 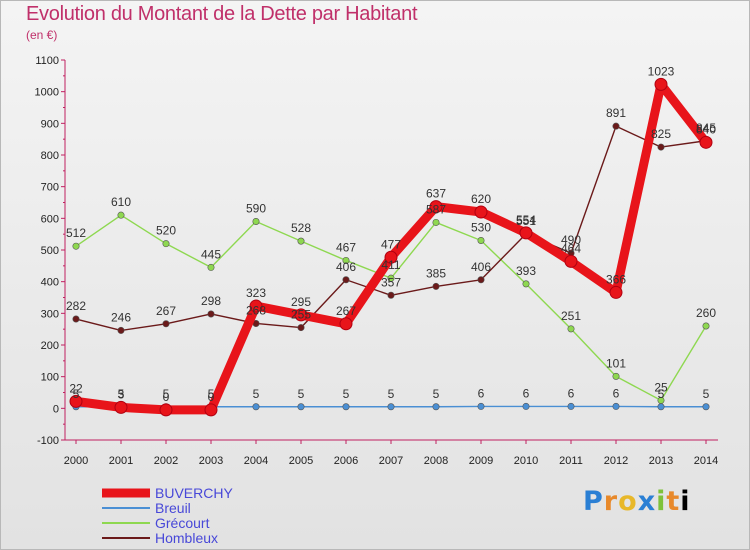 I want to click on data-label: 587, so click(x=436, y=209).